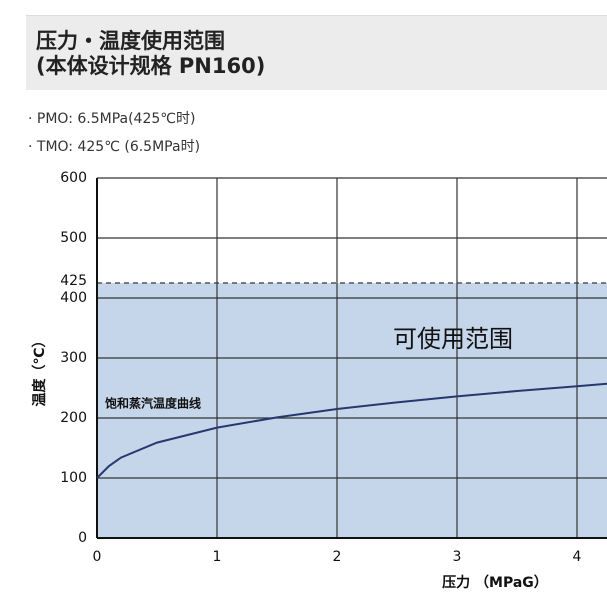  Describe the element at coordinates (97, 557) in the screenshot. I see `x-tick-label: 0` at that location.